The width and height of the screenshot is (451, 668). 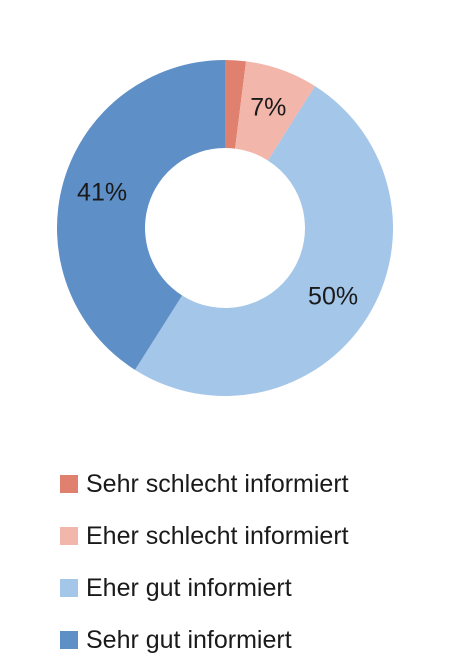 I want to click on legend-item-eher-gut: Eher gut informiert, so click(x=204, y=588).